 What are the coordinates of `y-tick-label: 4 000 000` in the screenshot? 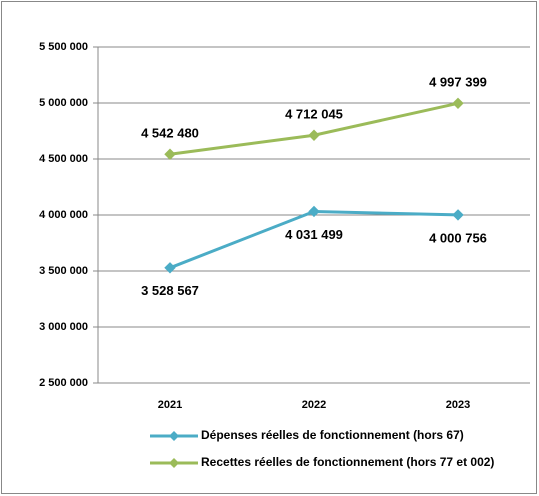 It's located at (63, 215).